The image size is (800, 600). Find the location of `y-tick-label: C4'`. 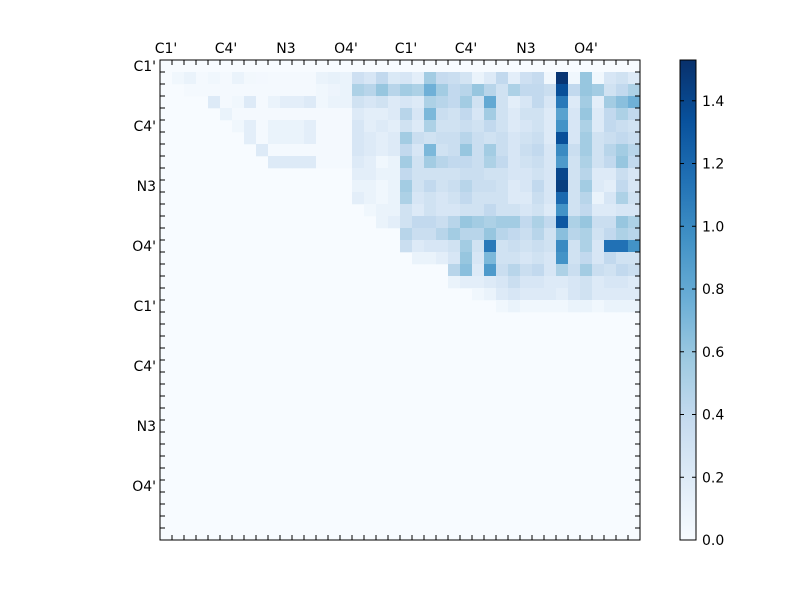

y-tick-label: C4' is located at coordinates (144, 367).